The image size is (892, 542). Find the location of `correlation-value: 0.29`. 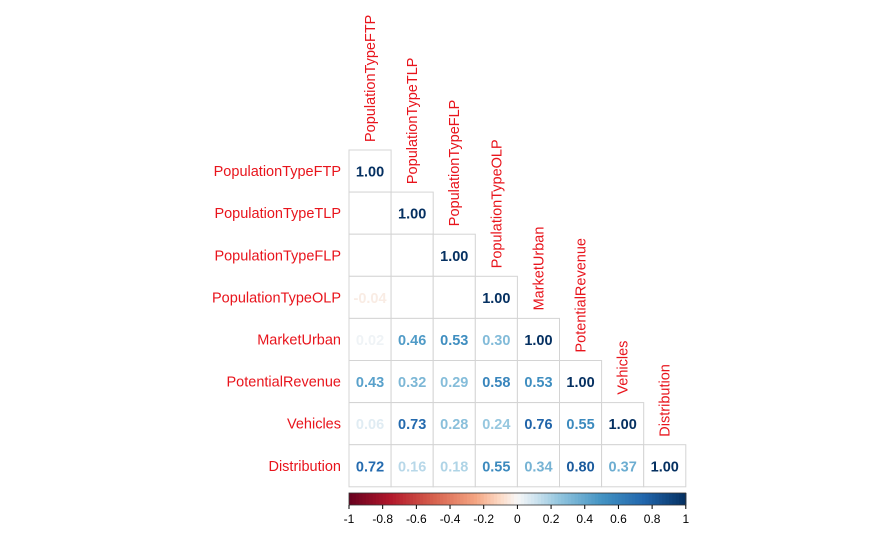

correlation-value: 0.29 is located at coordinates (454, 383).